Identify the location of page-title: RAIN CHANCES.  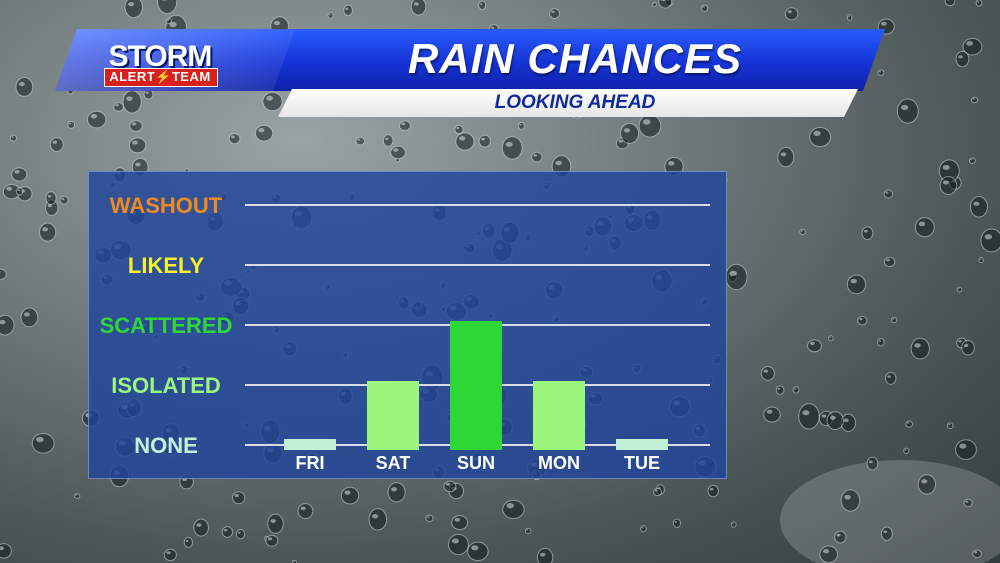
(574, 58).